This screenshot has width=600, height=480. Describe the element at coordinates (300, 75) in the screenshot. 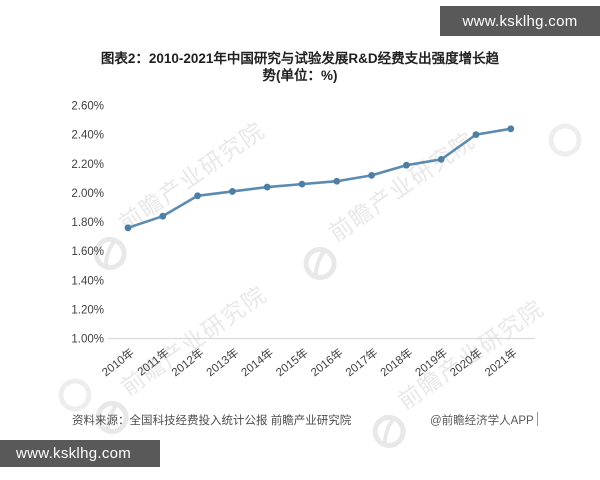

I see `chart-title-line2: 势(单位：%)` at that location.